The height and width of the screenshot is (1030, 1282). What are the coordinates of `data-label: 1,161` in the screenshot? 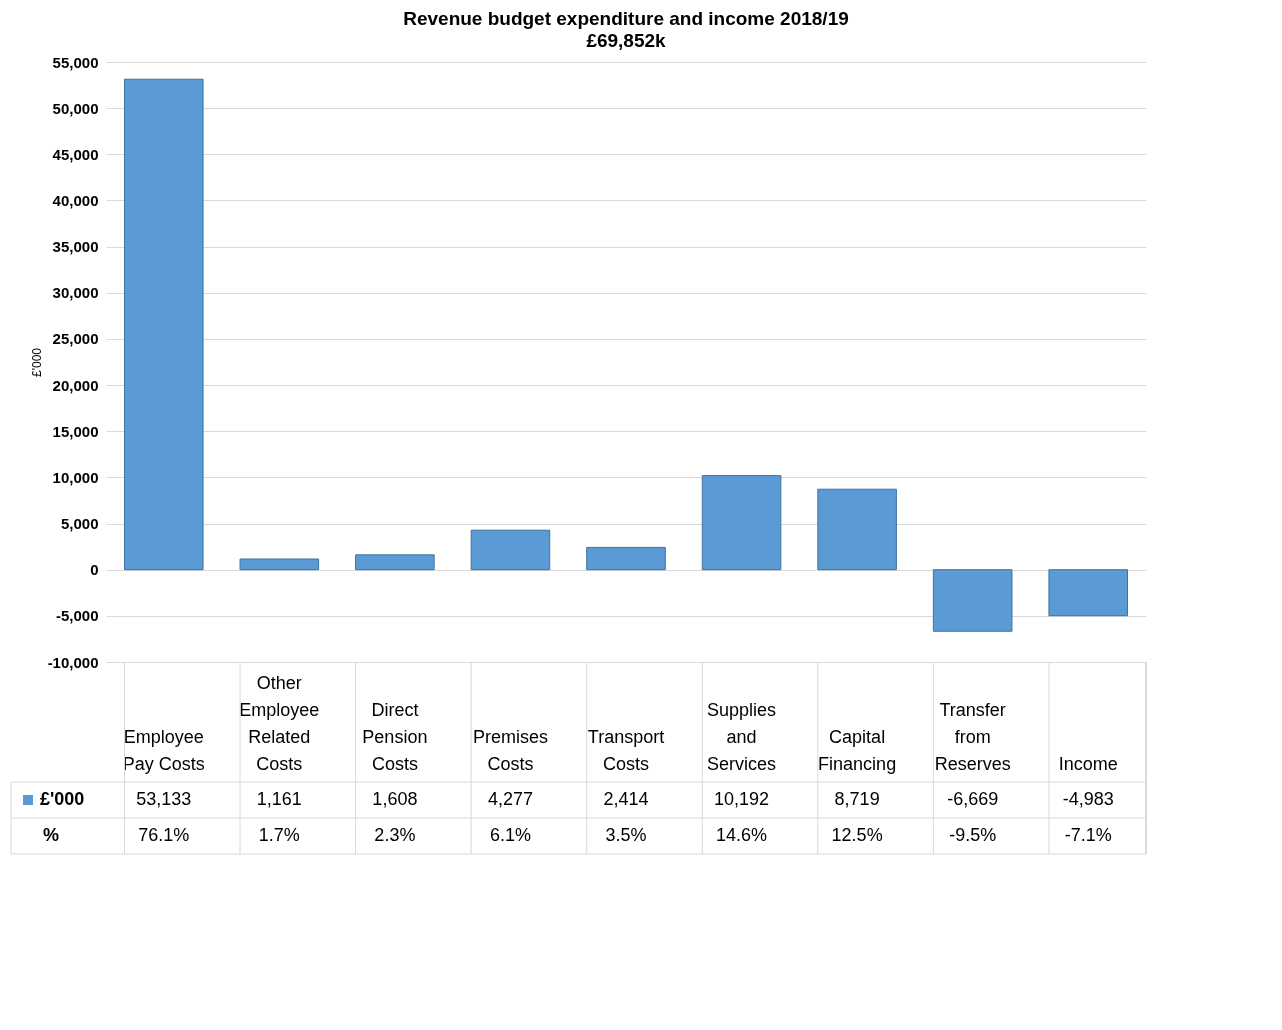 It's located at (279, 799).